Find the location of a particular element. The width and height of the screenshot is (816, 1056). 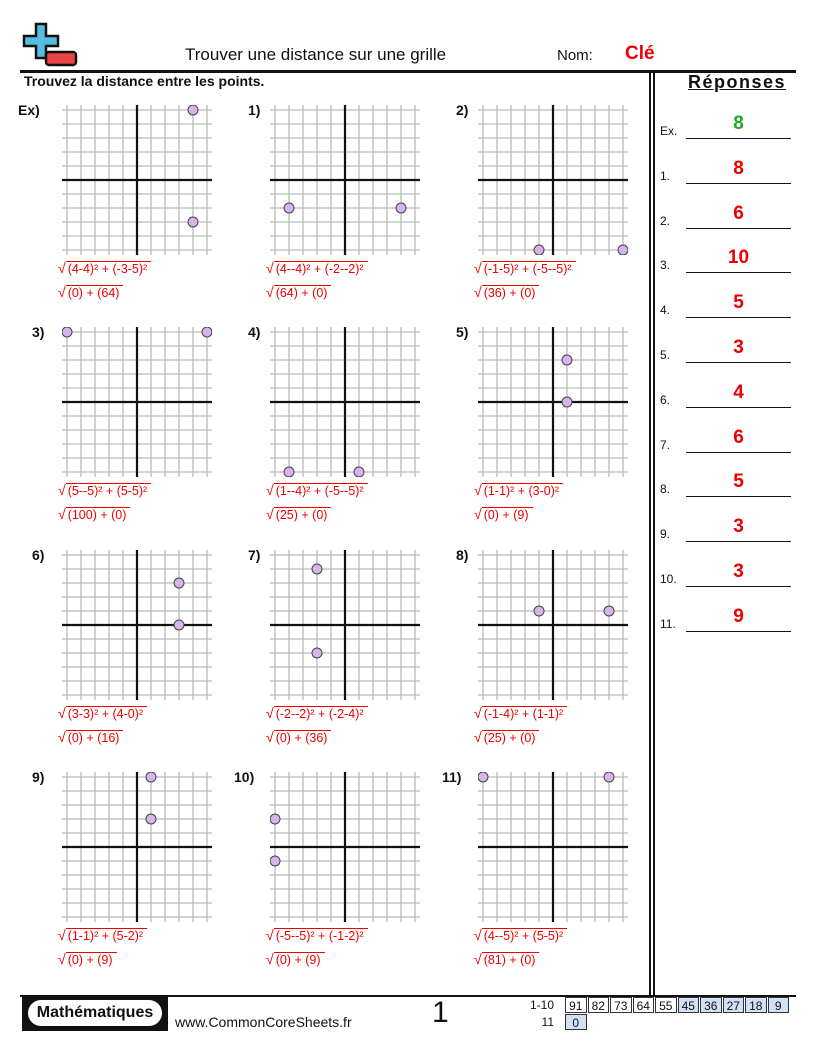

distance-formula-1: √ (4--4)² + (-2--2)² is located at coordinates (317, 268).